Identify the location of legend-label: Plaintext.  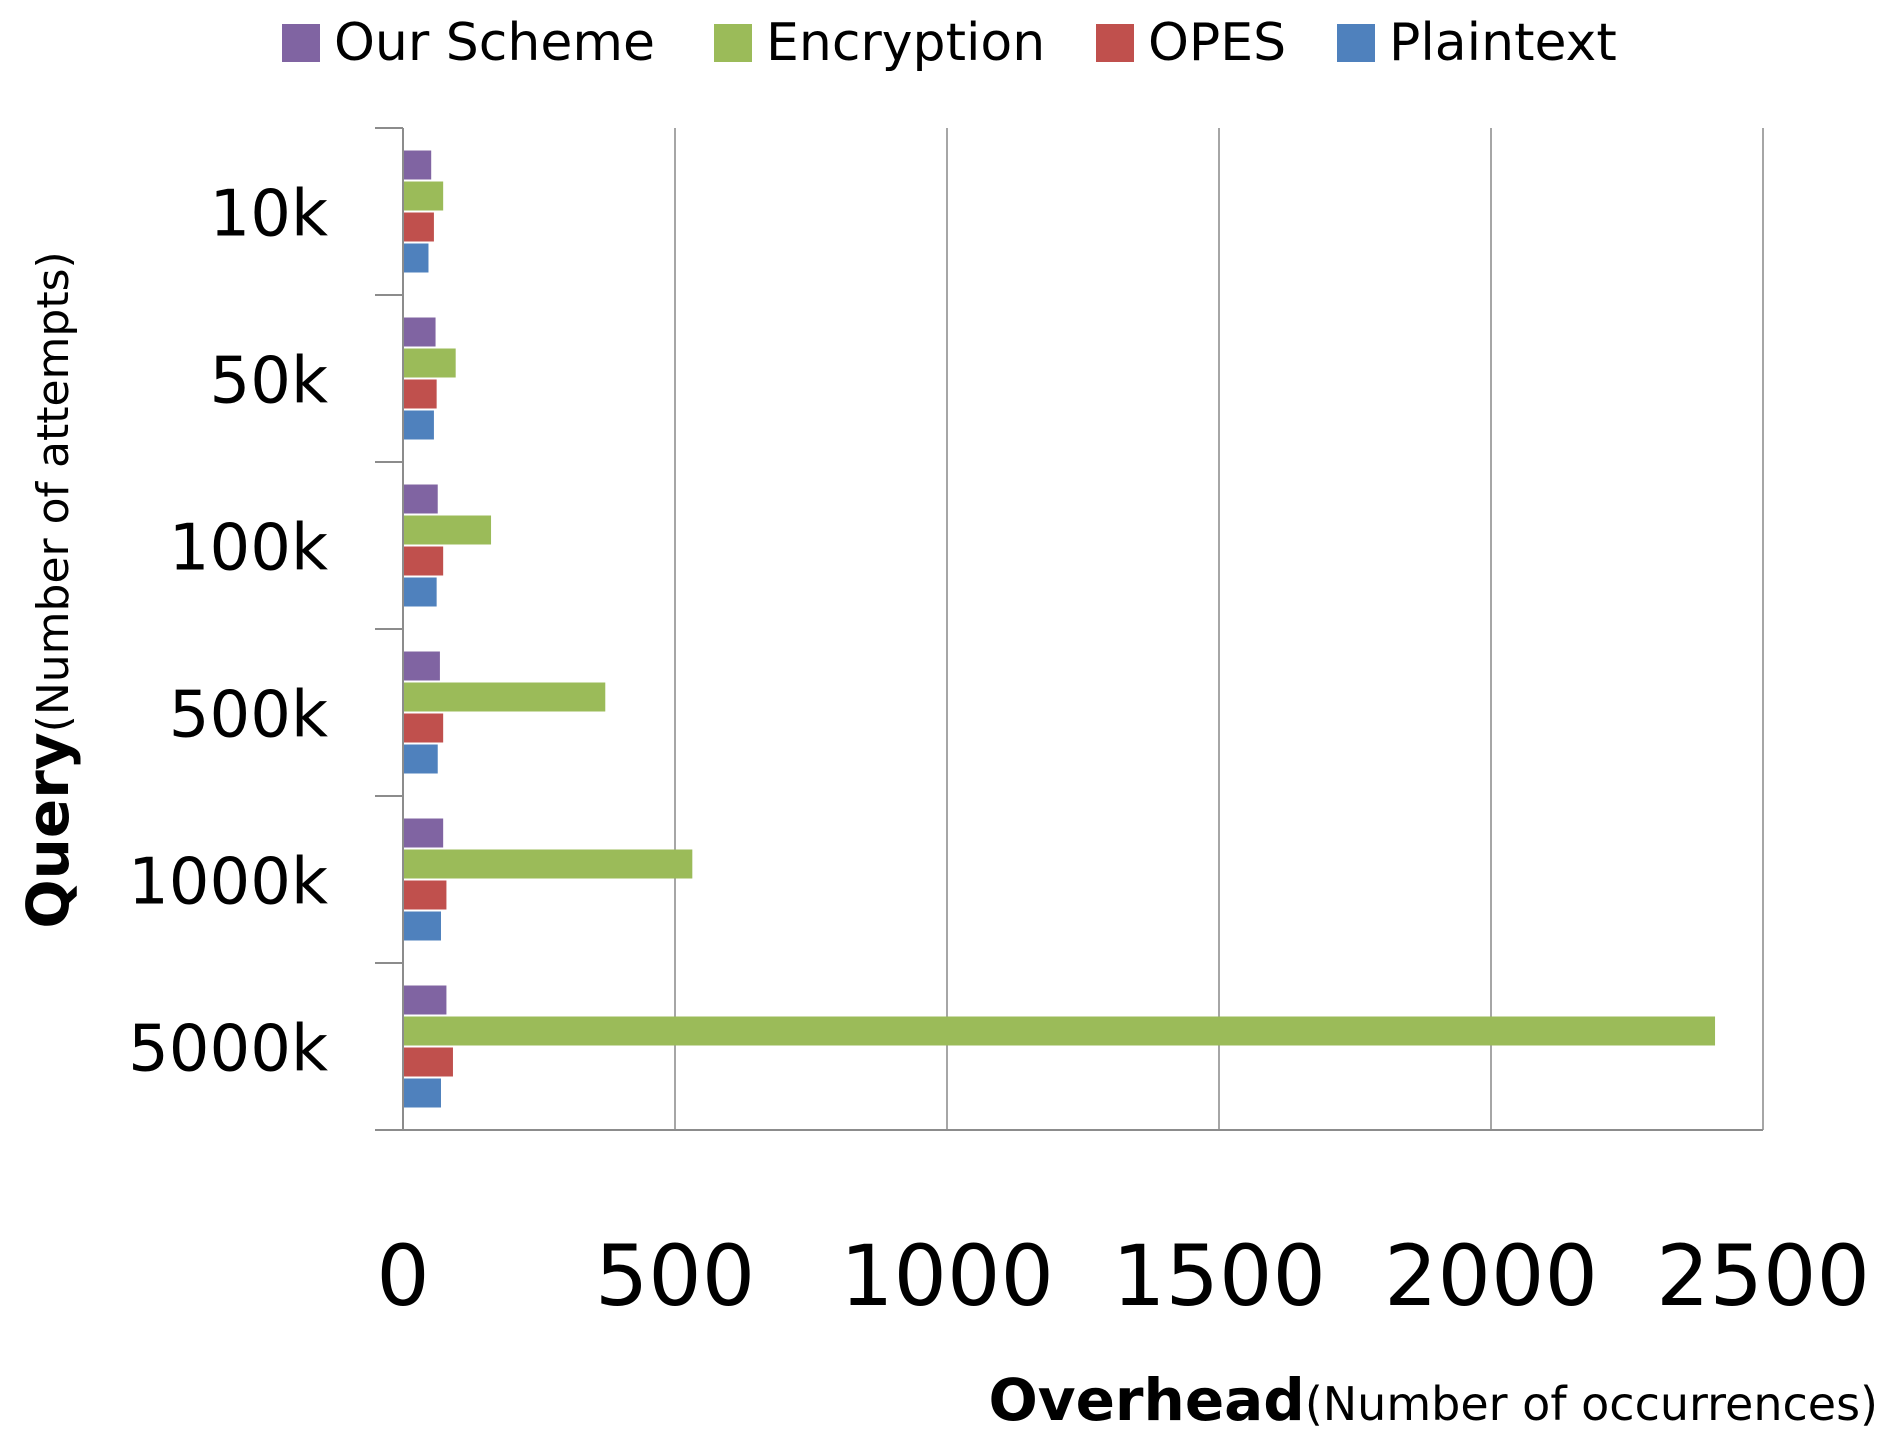
(1503, 43).